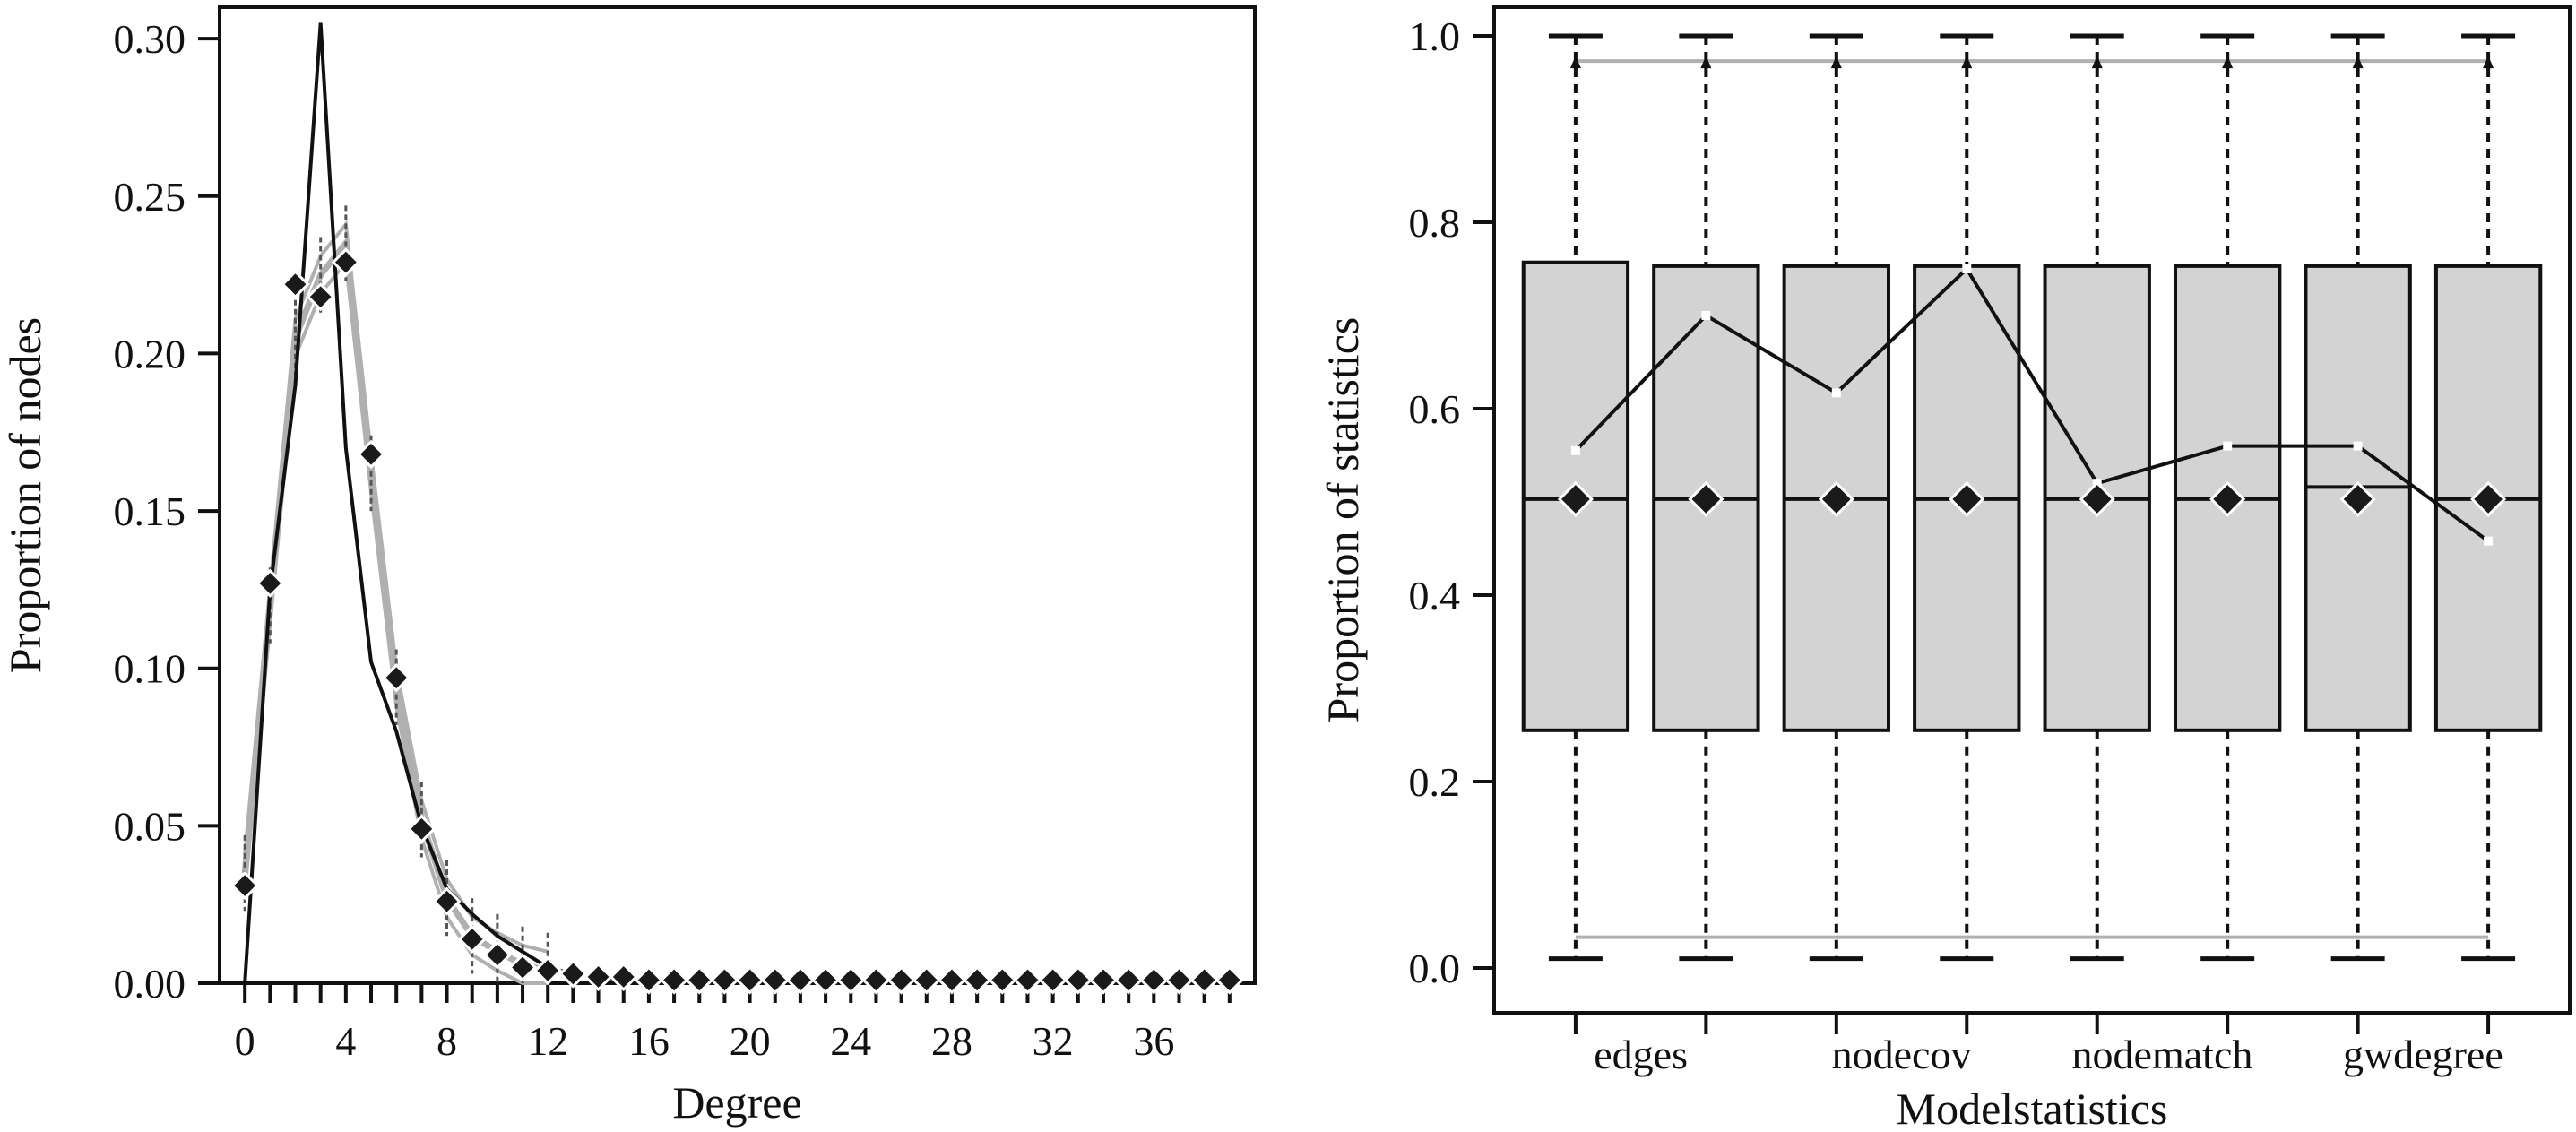 The width and height of the screenshot is (2576, 1132). I want to click on x-tick-label: edges, so click(1641, 1054).